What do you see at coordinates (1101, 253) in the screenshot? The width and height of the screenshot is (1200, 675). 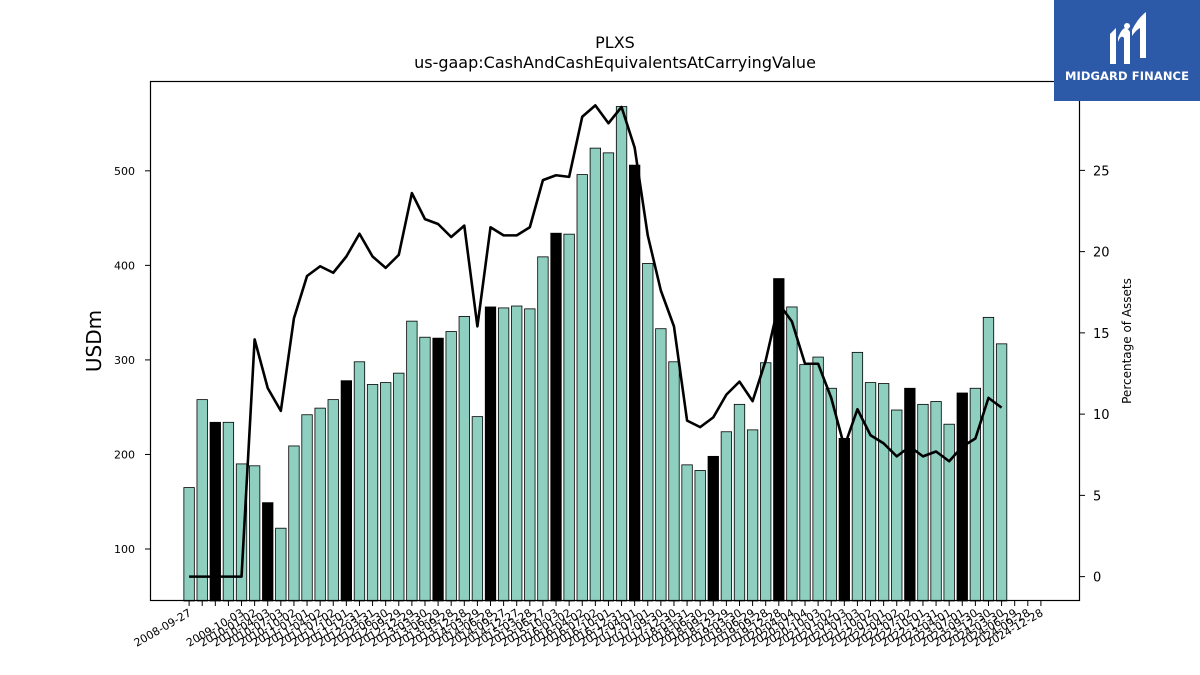 I see `y-tick-label-right: 20` at bounding box center [1101, 253].